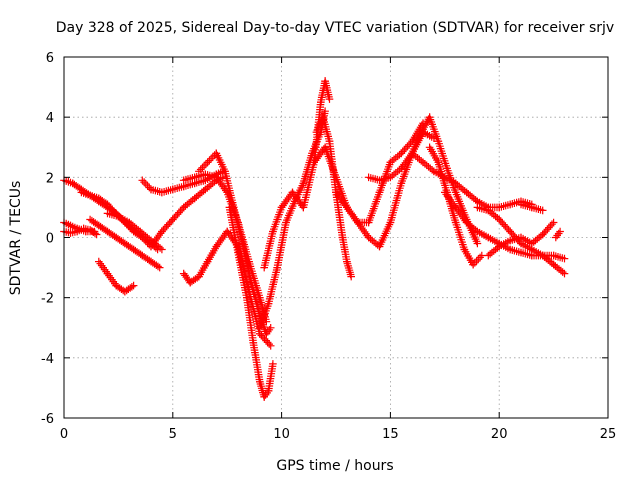  Describe the element at coordinates (50, 118) in the screenshot. I see `y-tick-label: 4` at that location.